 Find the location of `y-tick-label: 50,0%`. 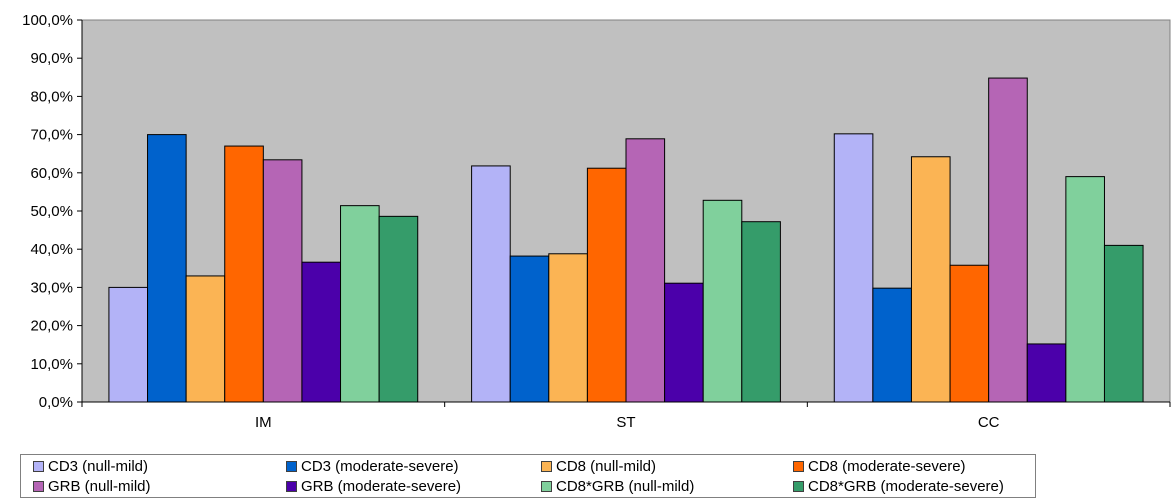

y-tick-label: 50,0% is located at coordinates (51, 211).